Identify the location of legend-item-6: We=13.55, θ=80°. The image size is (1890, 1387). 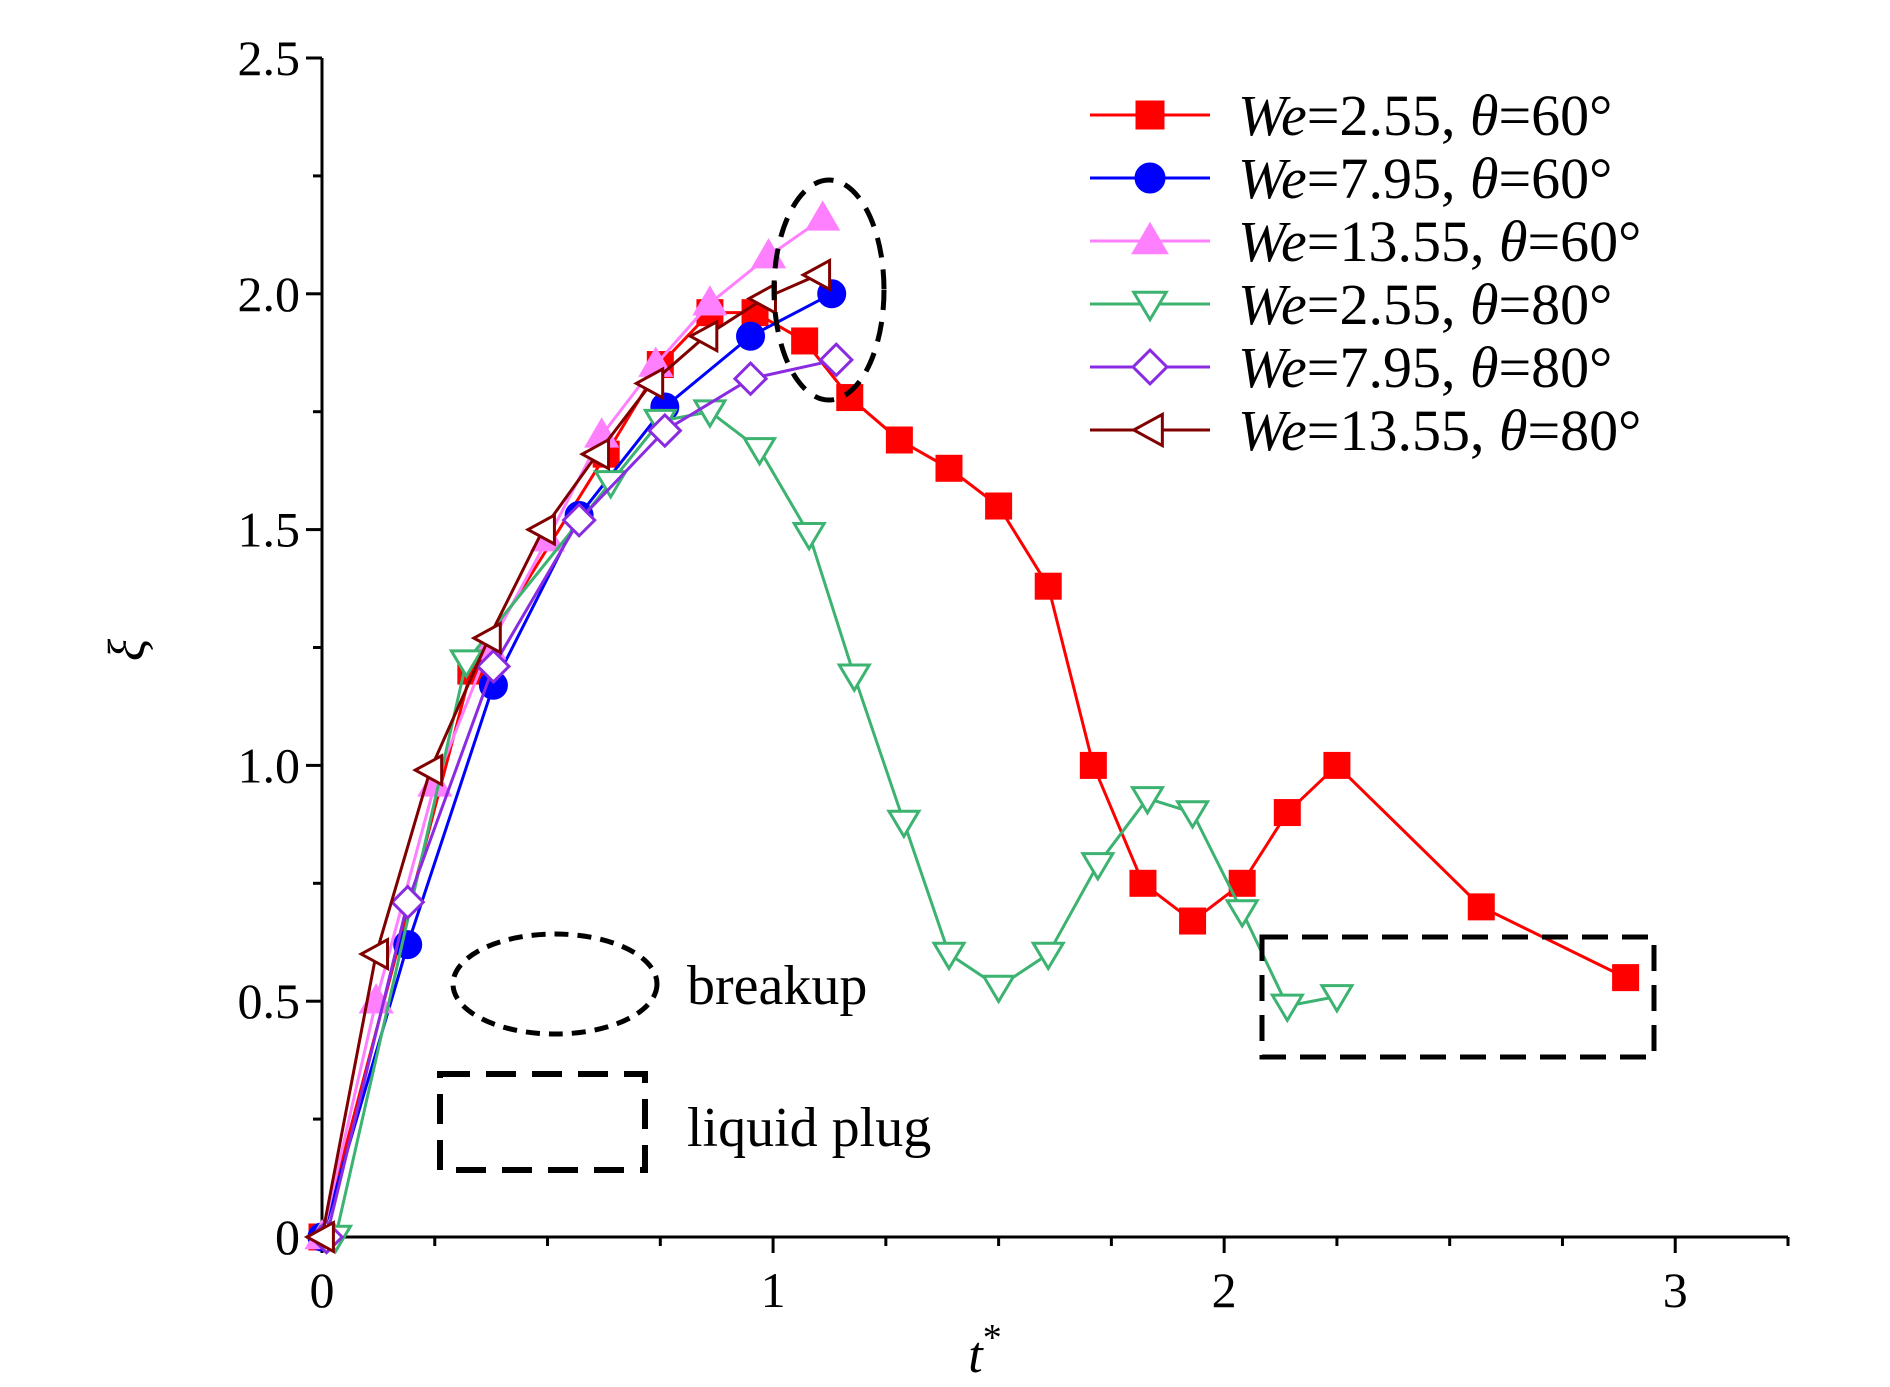
(1365, 430).